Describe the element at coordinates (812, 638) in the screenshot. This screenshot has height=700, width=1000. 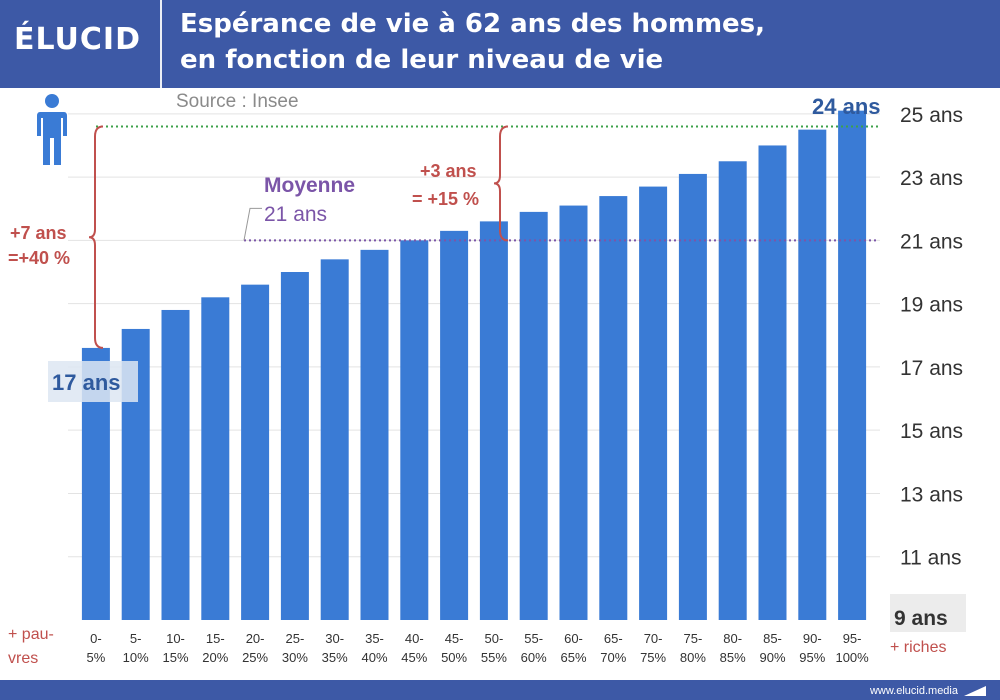
I see `x-tick-label-line: 90-` at that location.